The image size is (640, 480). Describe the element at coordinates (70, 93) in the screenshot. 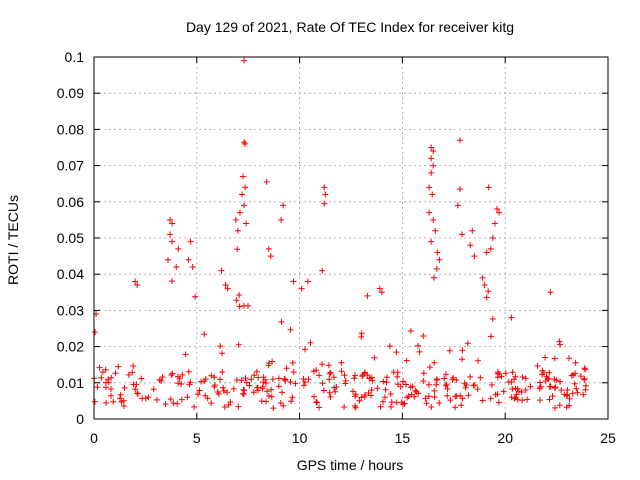

I see `y-tick-label: 0.09` at that location.